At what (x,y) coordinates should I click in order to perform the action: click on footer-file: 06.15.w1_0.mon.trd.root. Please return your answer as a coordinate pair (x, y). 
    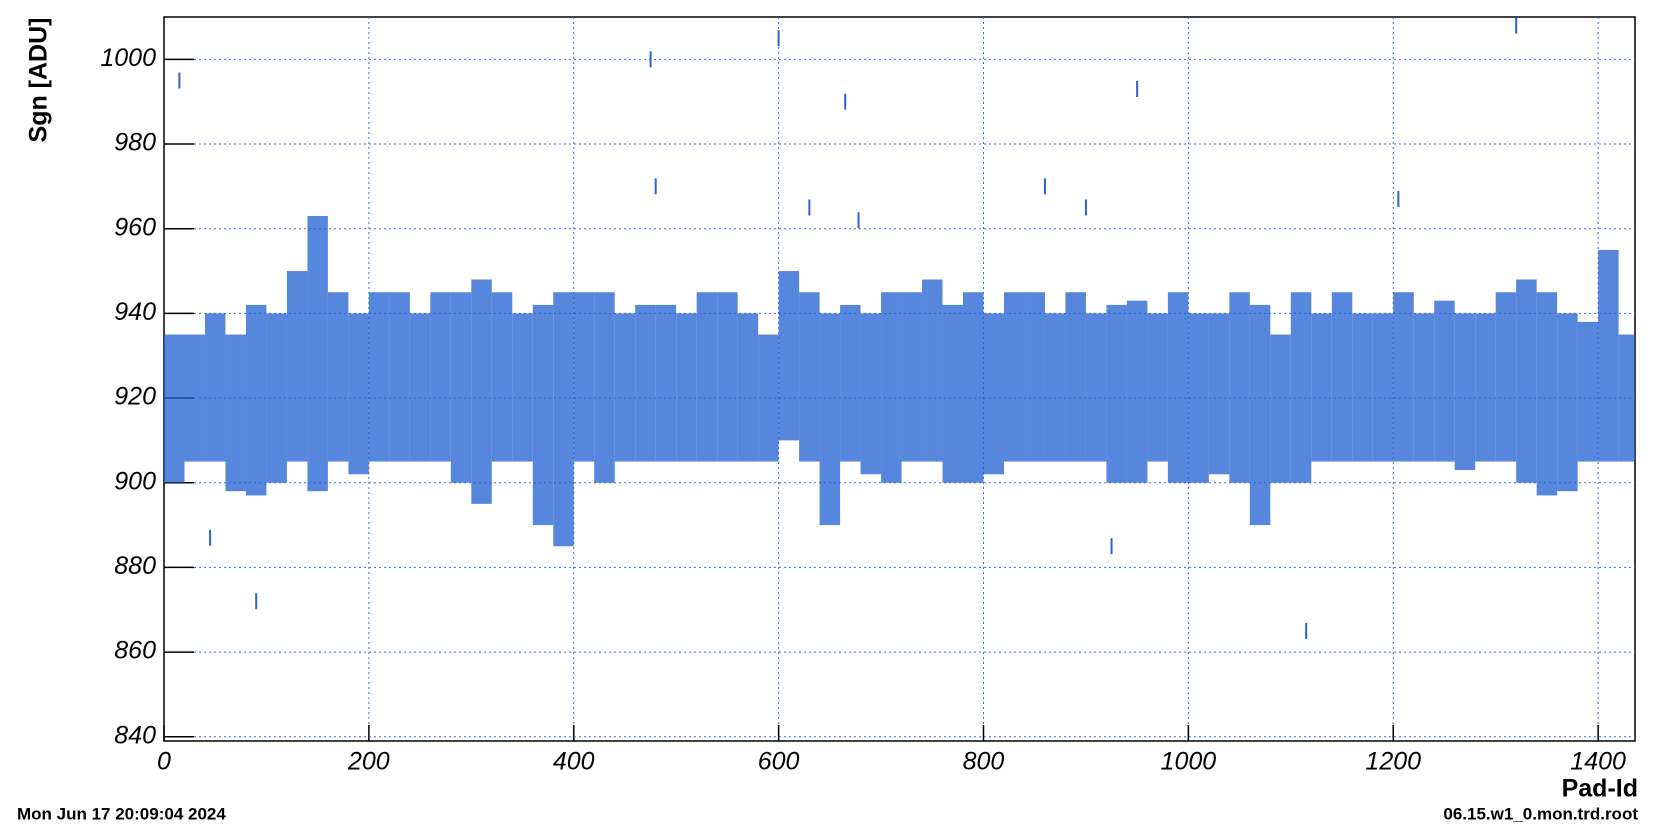
    Looking at the image, I should click on (1540, 813).